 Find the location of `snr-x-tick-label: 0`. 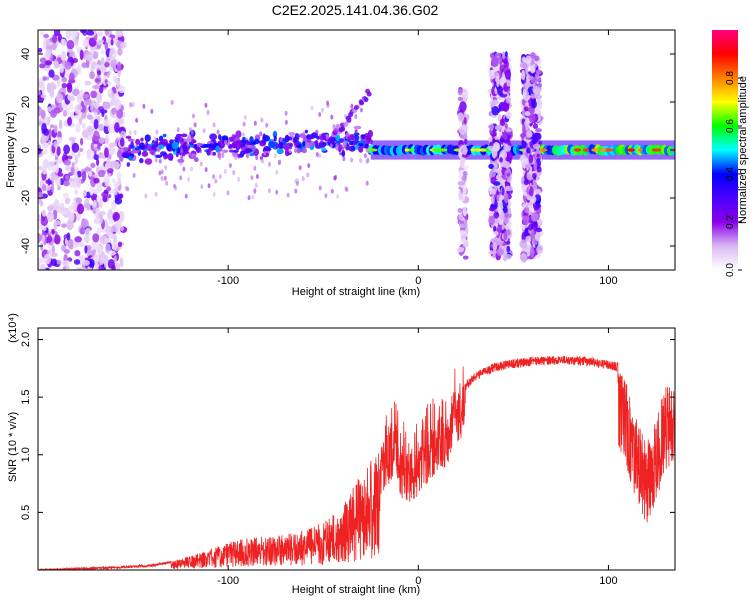

snr-x-tick-label: 0 is located at coordinates (418, 581).